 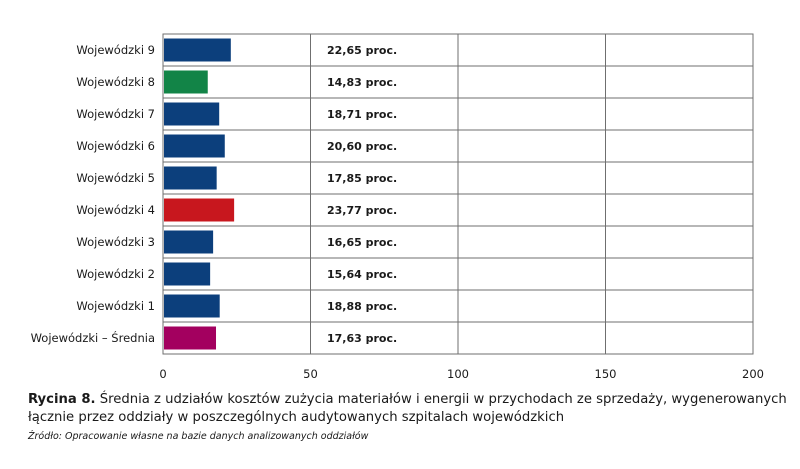 I want to click on data-label: 18,88 proc., so click(x=362, y=306).